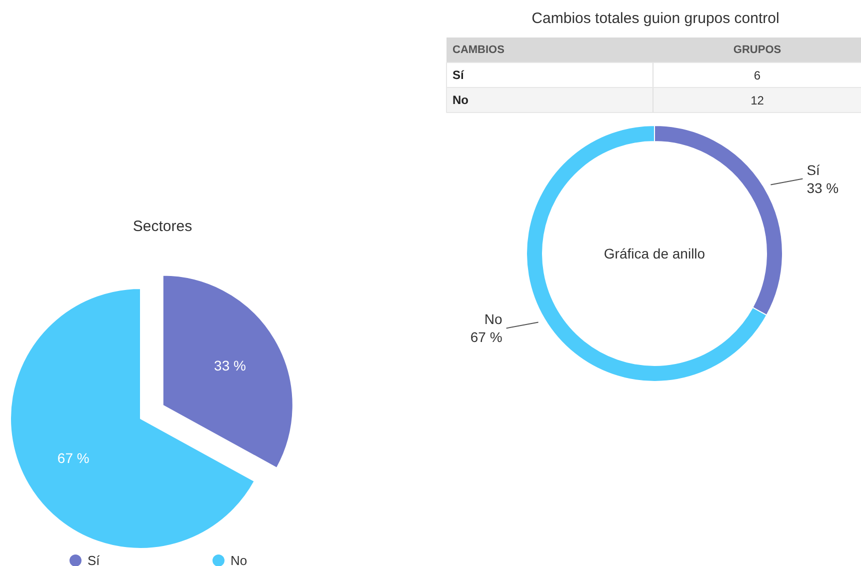  What do you see at coordinates (813, 170) in the screenshot?
I see `slice-label: Sí` at bounding box center [813, 170].